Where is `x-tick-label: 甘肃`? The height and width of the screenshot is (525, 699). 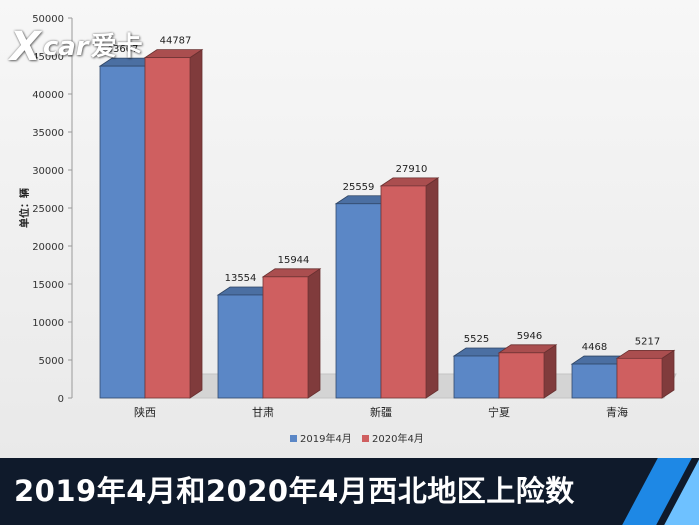
x-tick-label: 甘肃 is located at coordinates (263, 412).